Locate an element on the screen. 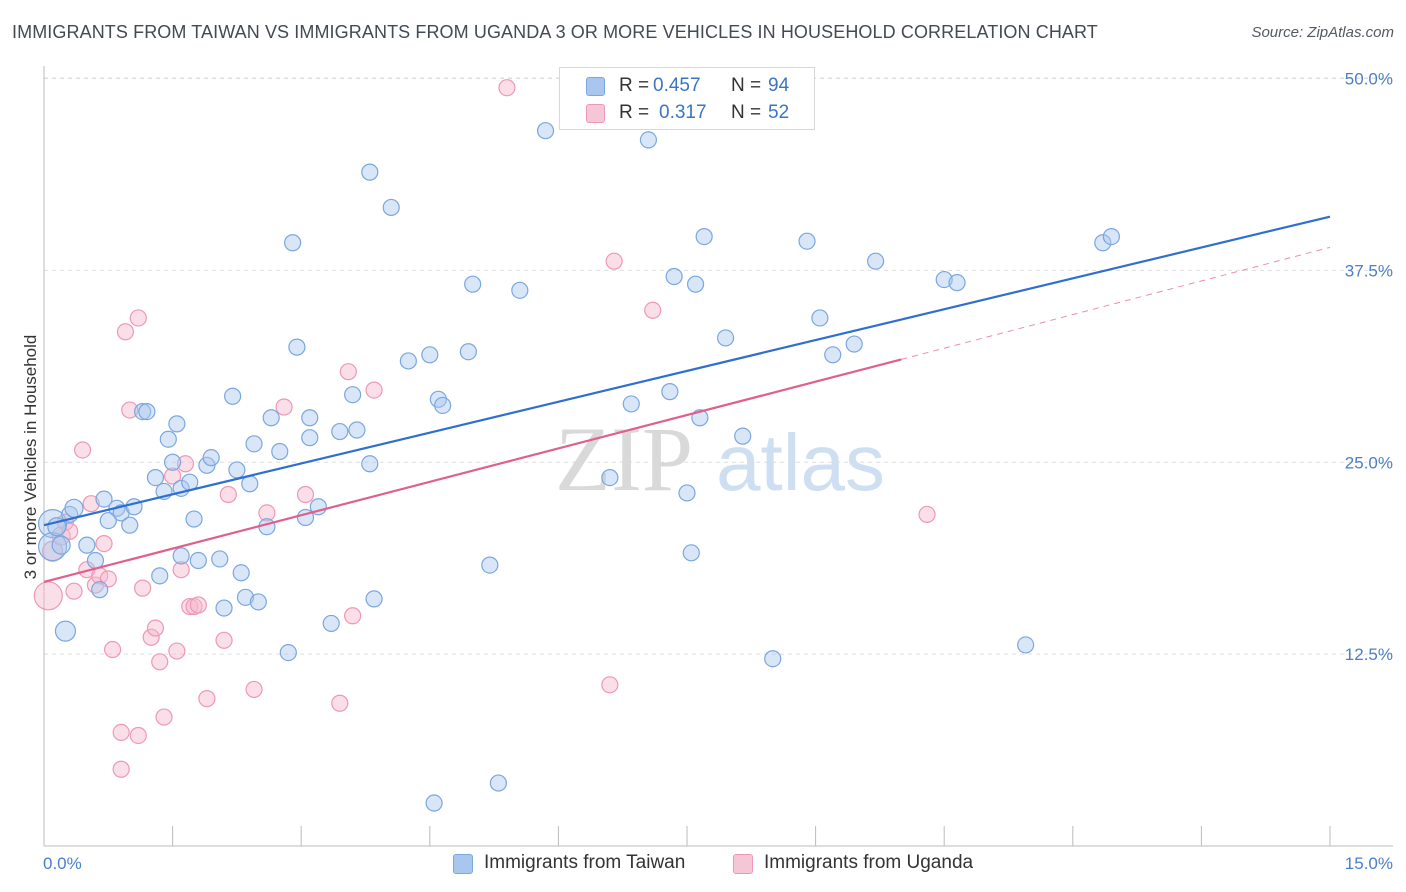  uganda-legend-swatch is located at coordinates (743, 864).